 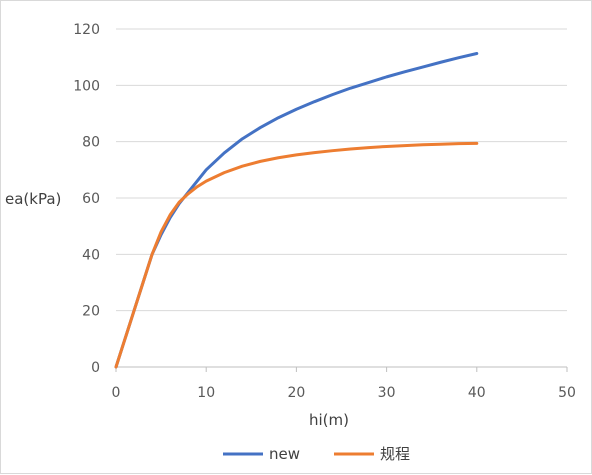 I want to click on axes, so click(x=341, y=369).